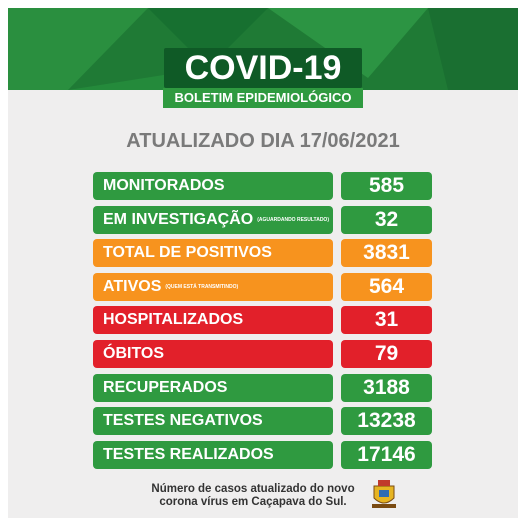 Image resolution: width=526 pixels, height=525 pixels. What do you see at coordinates (164, 185) in the screenshot?
I see `row-label: MONITORADOS` at bounding box center [164, 185].